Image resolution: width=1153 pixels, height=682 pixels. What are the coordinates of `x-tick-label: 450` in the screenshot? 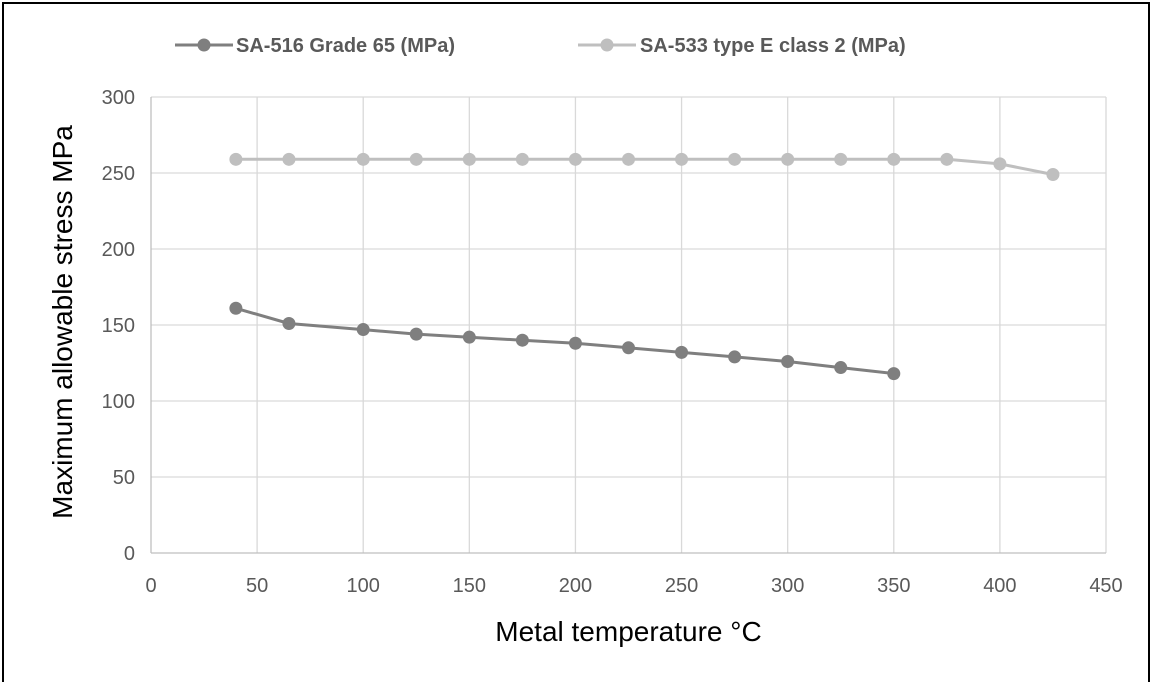 It's located at (1105, 586).